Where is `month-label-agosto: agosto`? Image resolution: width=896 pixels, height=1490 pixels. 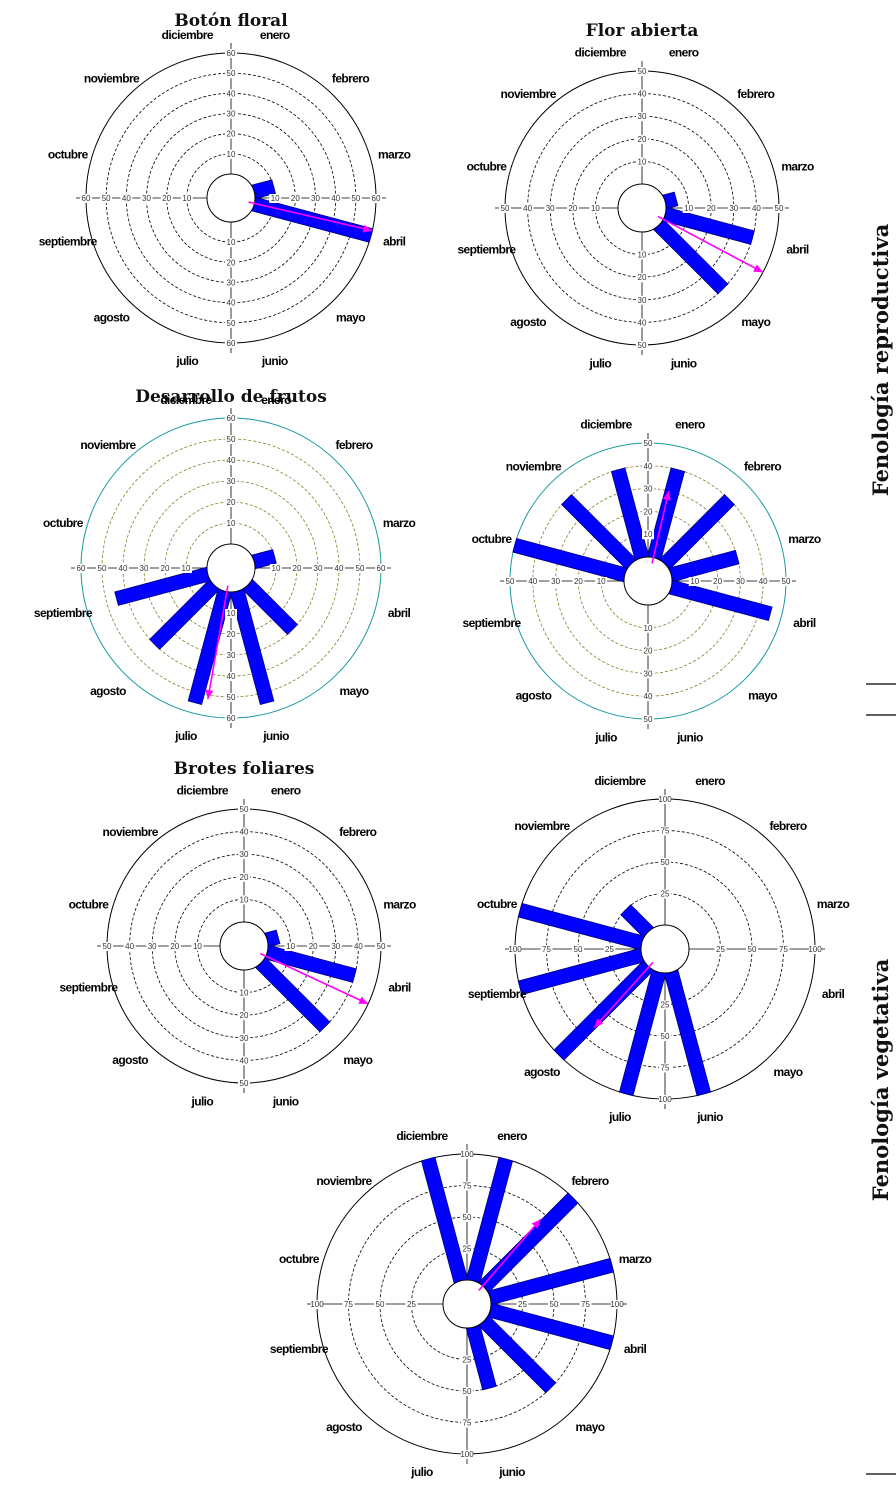
month-label-agosto: agosto is located at coordinates (534, 696).